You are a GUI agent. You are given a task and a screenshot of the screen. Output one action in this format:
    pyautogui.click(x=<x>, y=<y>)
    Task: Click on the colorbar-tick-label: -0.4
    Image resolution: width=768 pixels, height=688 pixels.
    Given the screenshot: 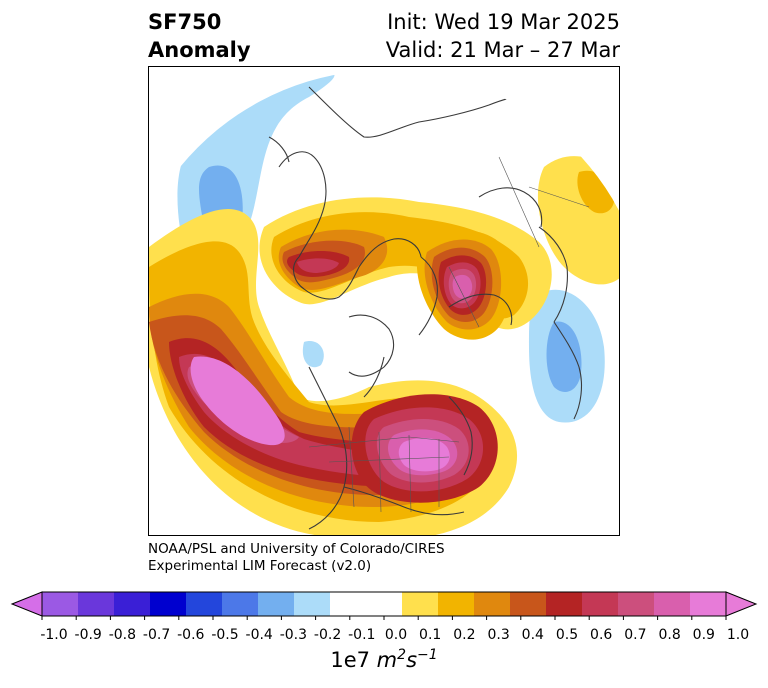 What is the action you would take?
    pyautogui.click(x=259, y=635)
    